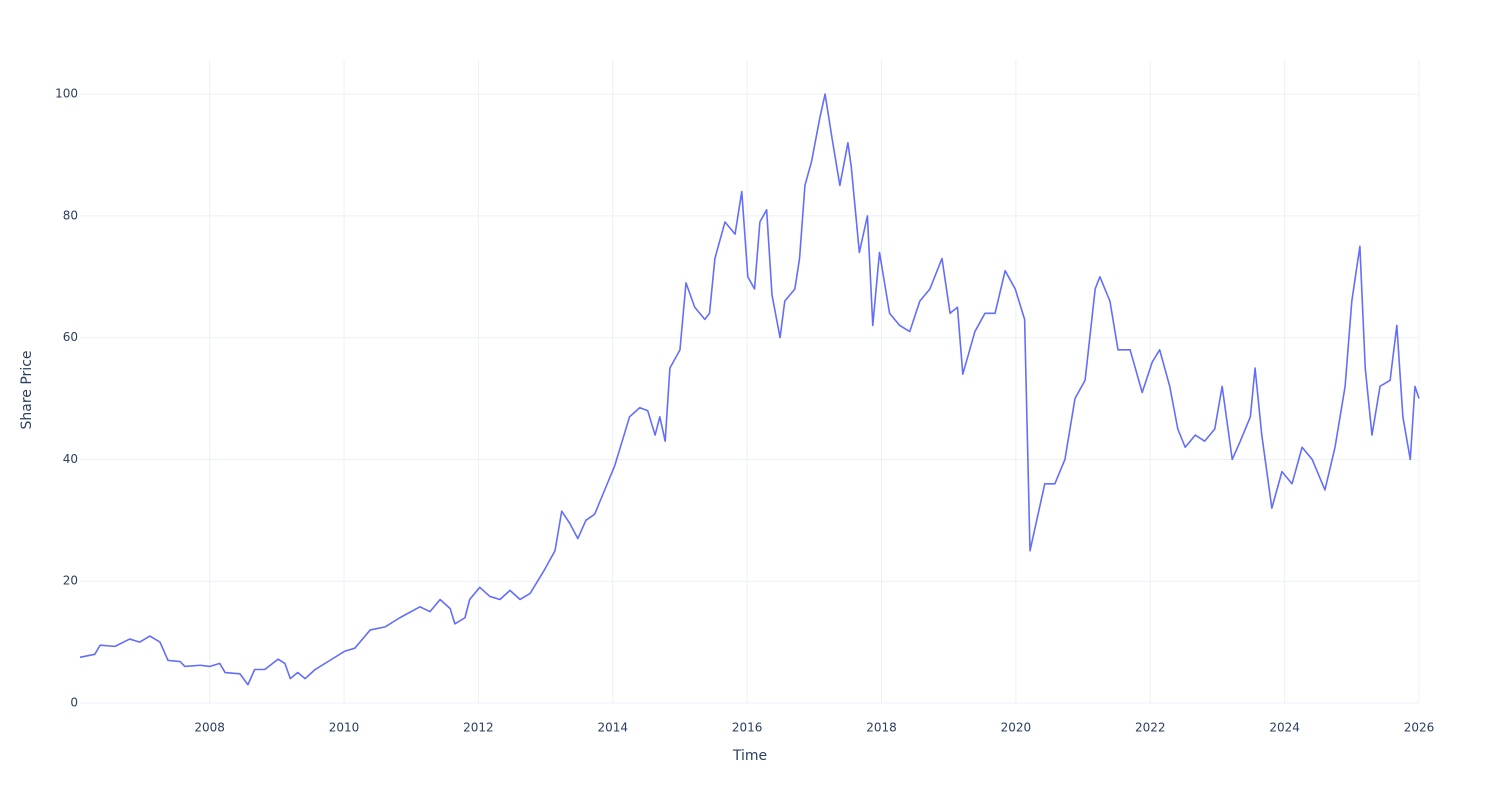 This screenshot has height=804, width=1500. I want to click on y-tick-label: 80, so click(70, 215).